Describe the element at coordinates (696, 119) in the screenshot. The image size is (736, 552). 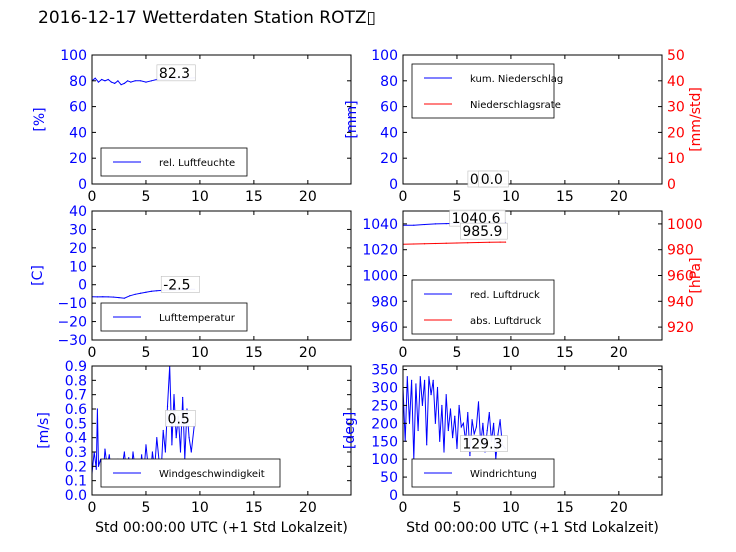
I see `y2-axis-label: [mm/std]` at that location.